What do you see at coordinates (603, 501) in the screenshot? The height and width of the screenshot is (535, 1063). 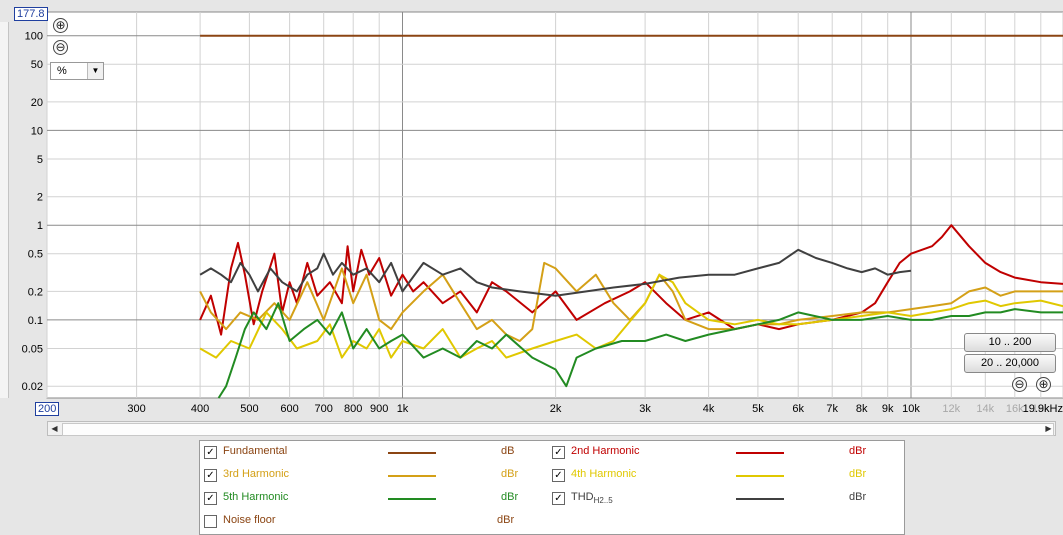 I see `thd-subscript: H2..5` at bounding box center [603, 501].